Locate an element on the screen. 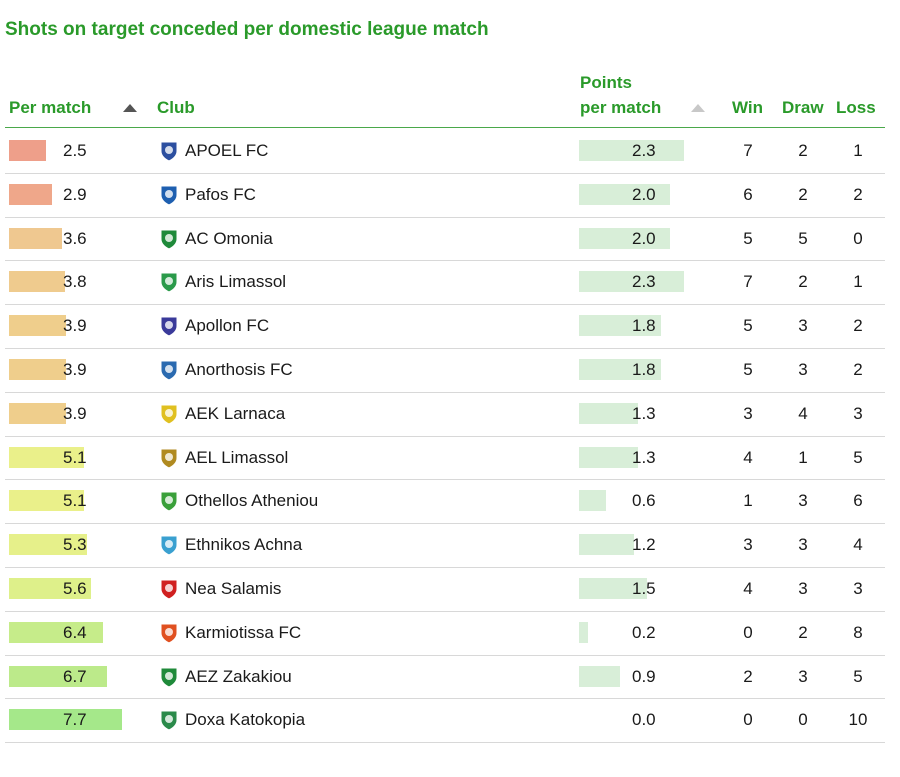 The image size is (900, 777). loss-value: 3 is located at coordinates (858, 588).